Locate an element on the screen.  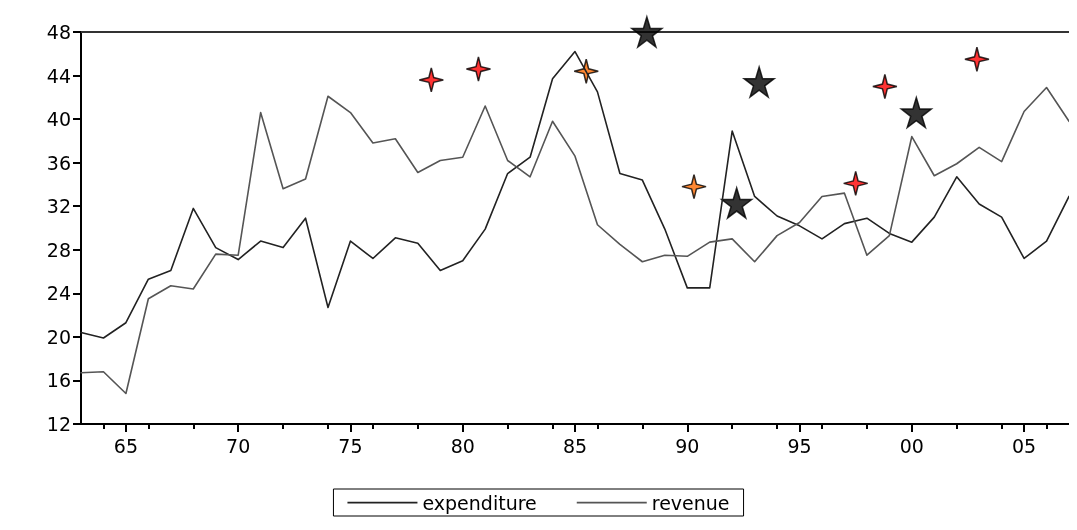
x-tick-label: 70 is located at coordinates (238, 445).